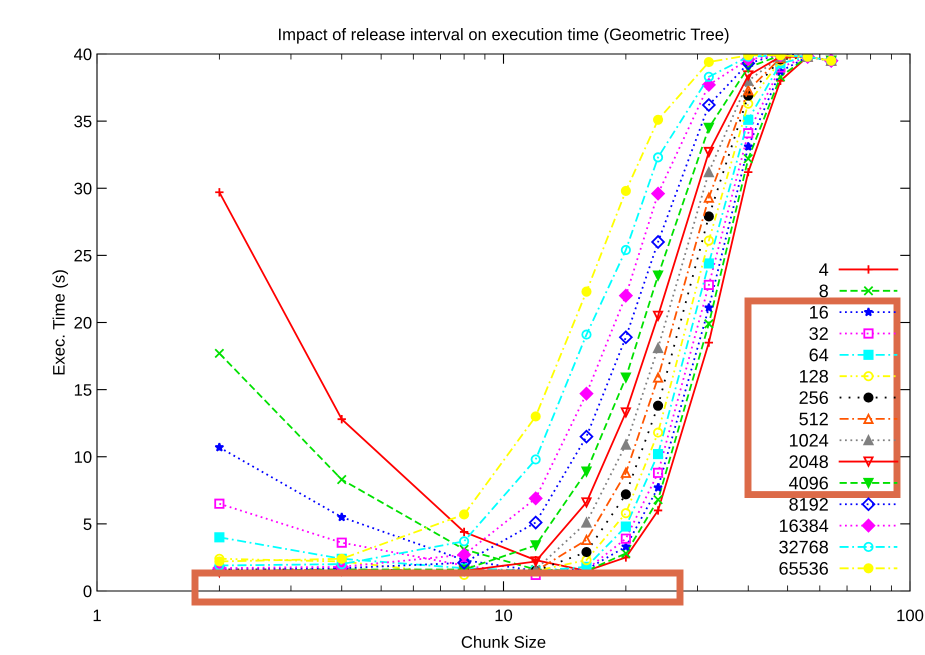  Describe the element at coordinates (60, 322) in the screenshot. I see `y-axis-title: Exec. Time (s)` at that location.